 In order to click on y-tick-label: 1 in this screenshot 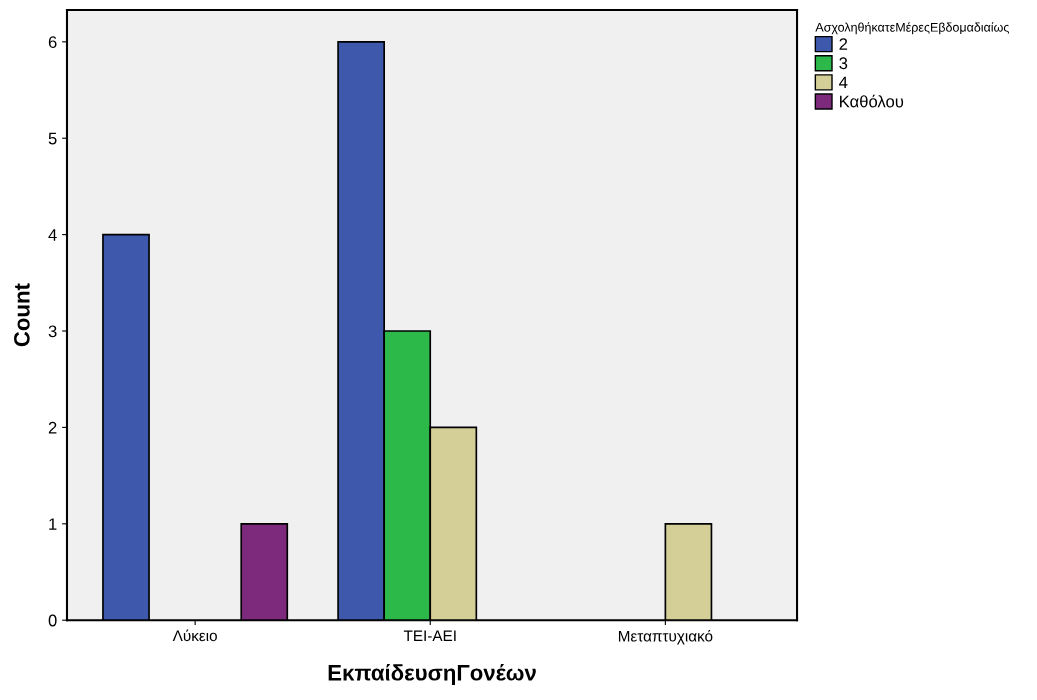, I will do `click(53, 524)`.